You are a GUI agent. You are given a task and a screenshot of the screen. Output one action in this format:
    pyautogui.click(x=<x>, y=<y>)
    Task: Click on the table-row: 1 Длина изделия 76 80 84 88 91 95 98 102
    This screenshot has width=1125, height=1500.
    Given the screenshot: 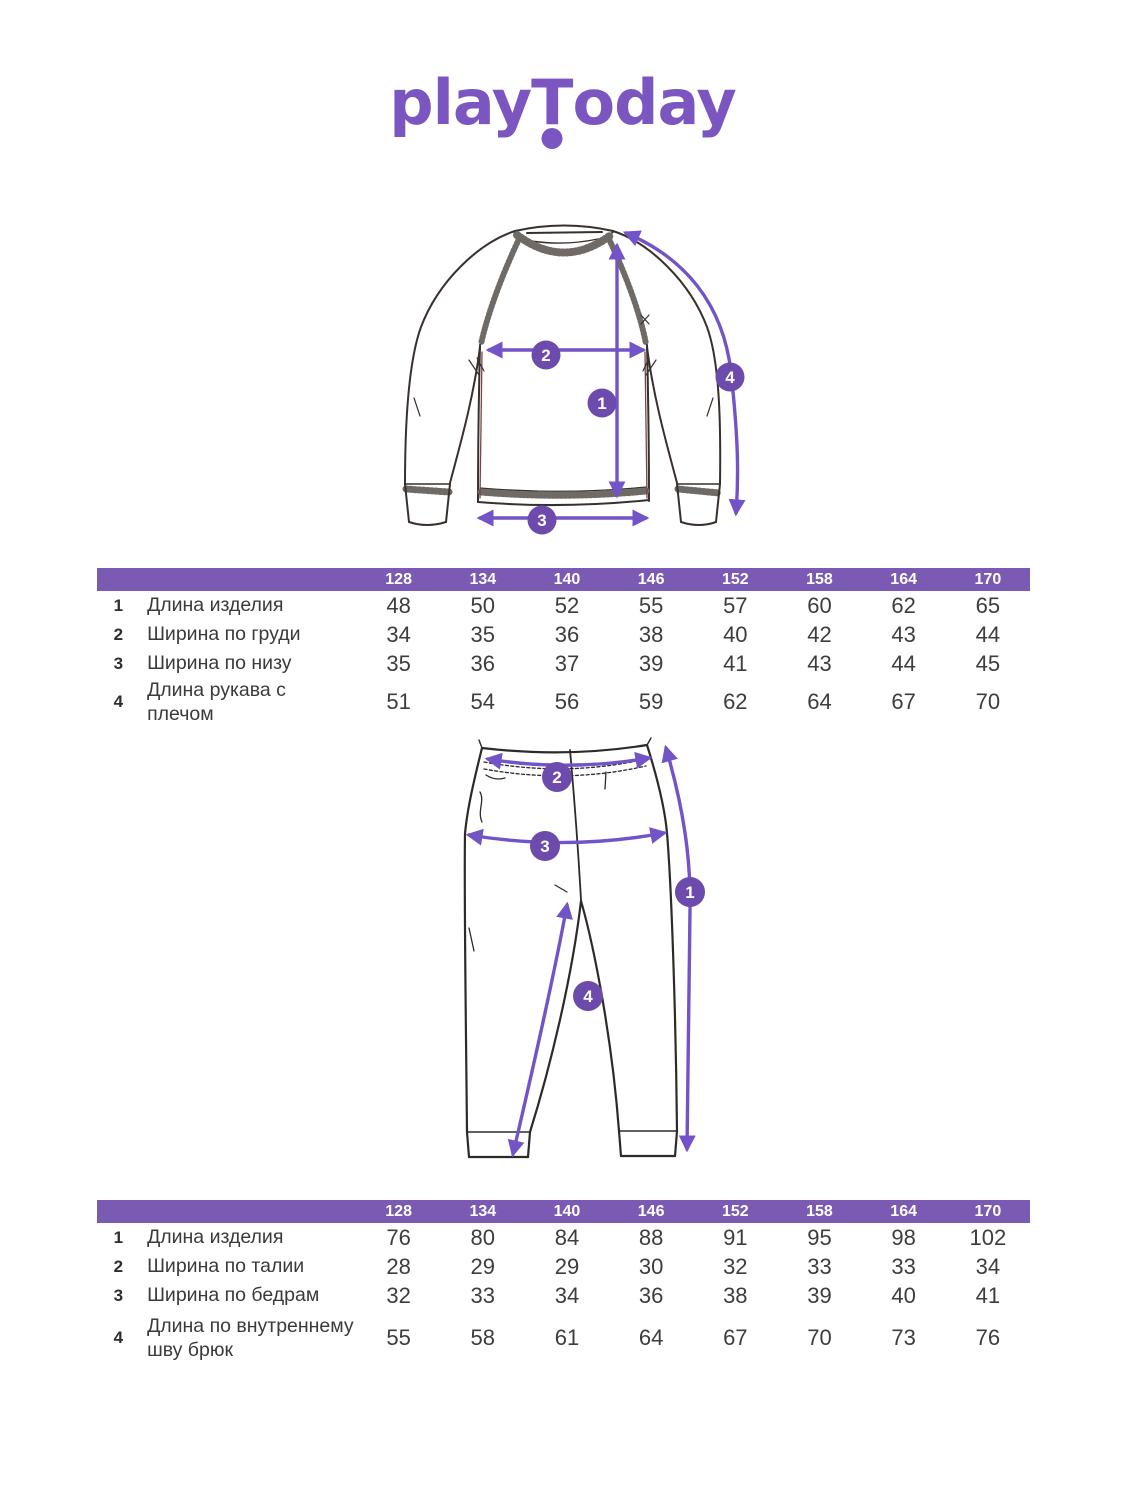 What is the action you would take?
    pyautogui.click(x=563, y=1237)
    